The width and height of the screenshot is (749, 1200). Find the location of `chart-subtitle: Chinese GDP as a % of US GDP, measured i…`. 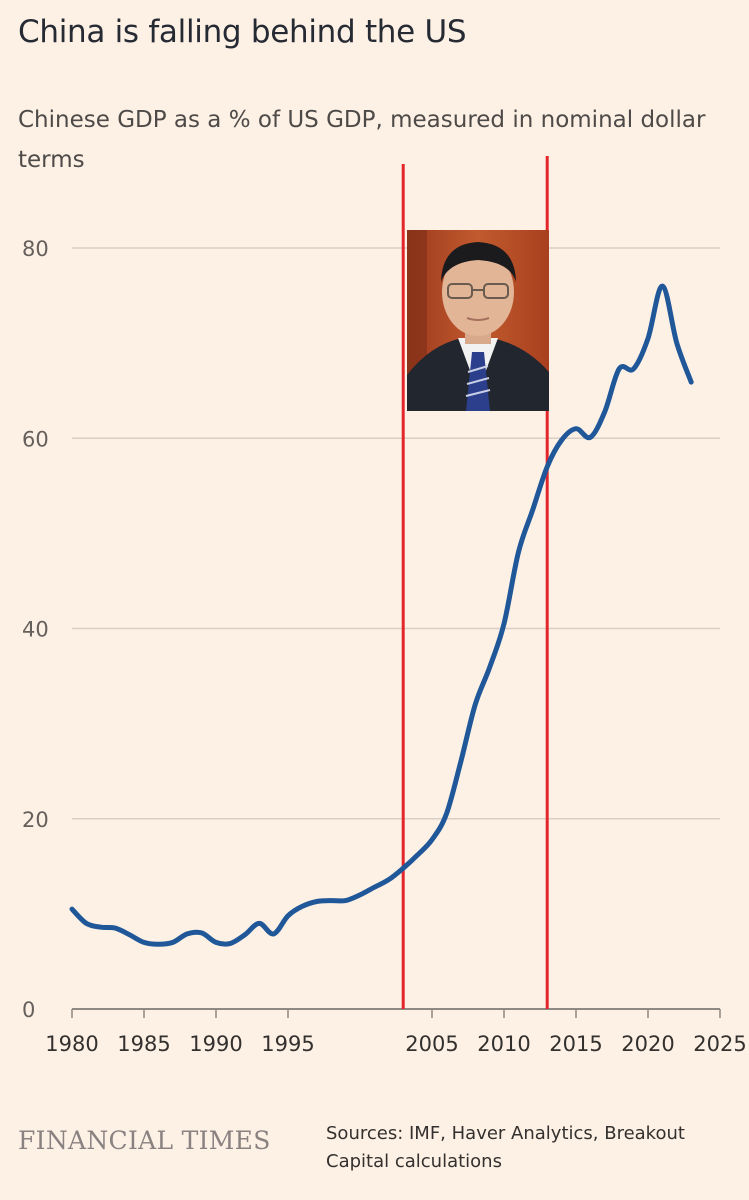

chart-subtitle: Chinese GDP as a % of US GDP, measured i… is located at coordinates (362, 140).